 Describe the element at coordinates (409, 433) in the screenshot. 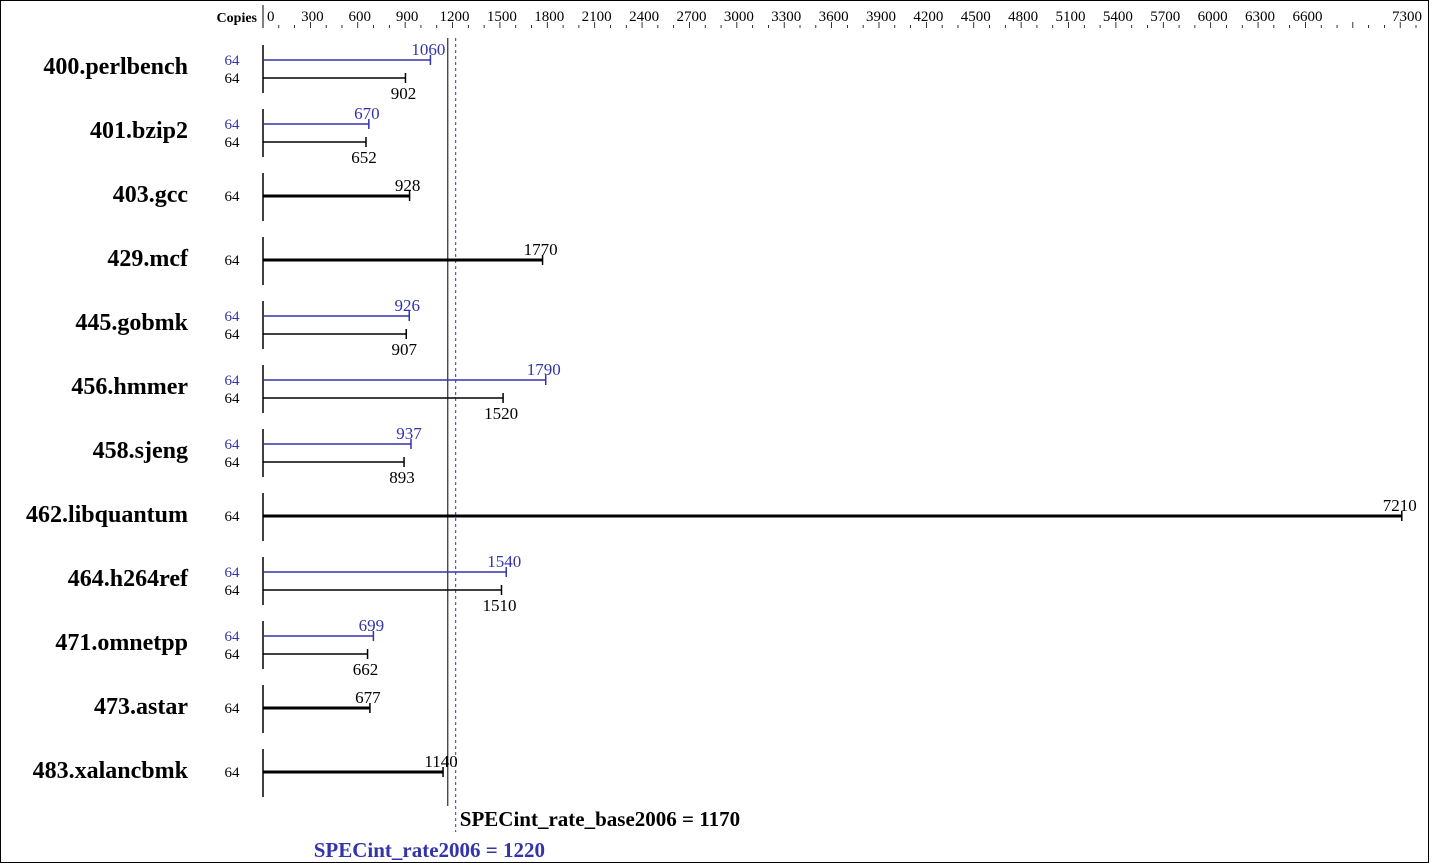

I see `peak-value-label: 937` at that location.